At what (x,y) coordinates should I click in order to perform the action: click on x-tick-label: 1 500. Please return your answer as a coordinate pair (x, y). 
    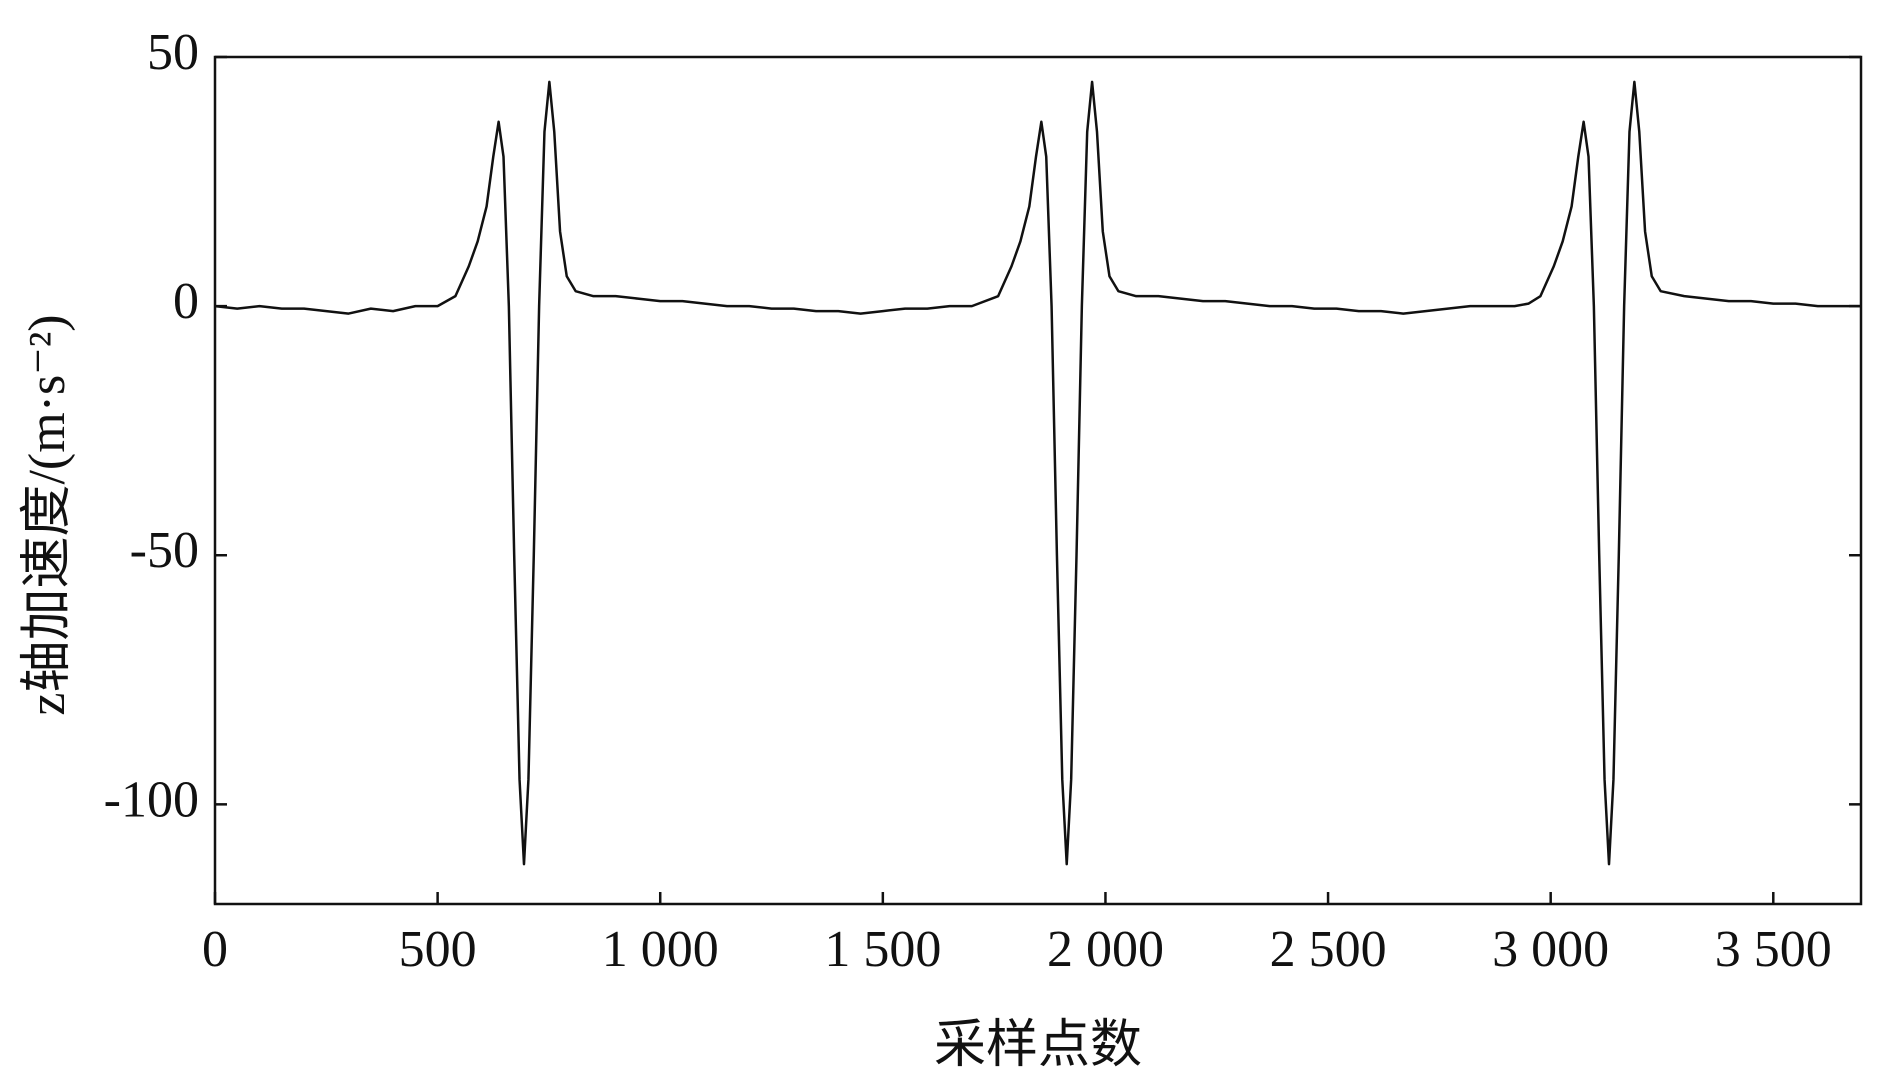
    Looking at the image, I should click on (882, 949).